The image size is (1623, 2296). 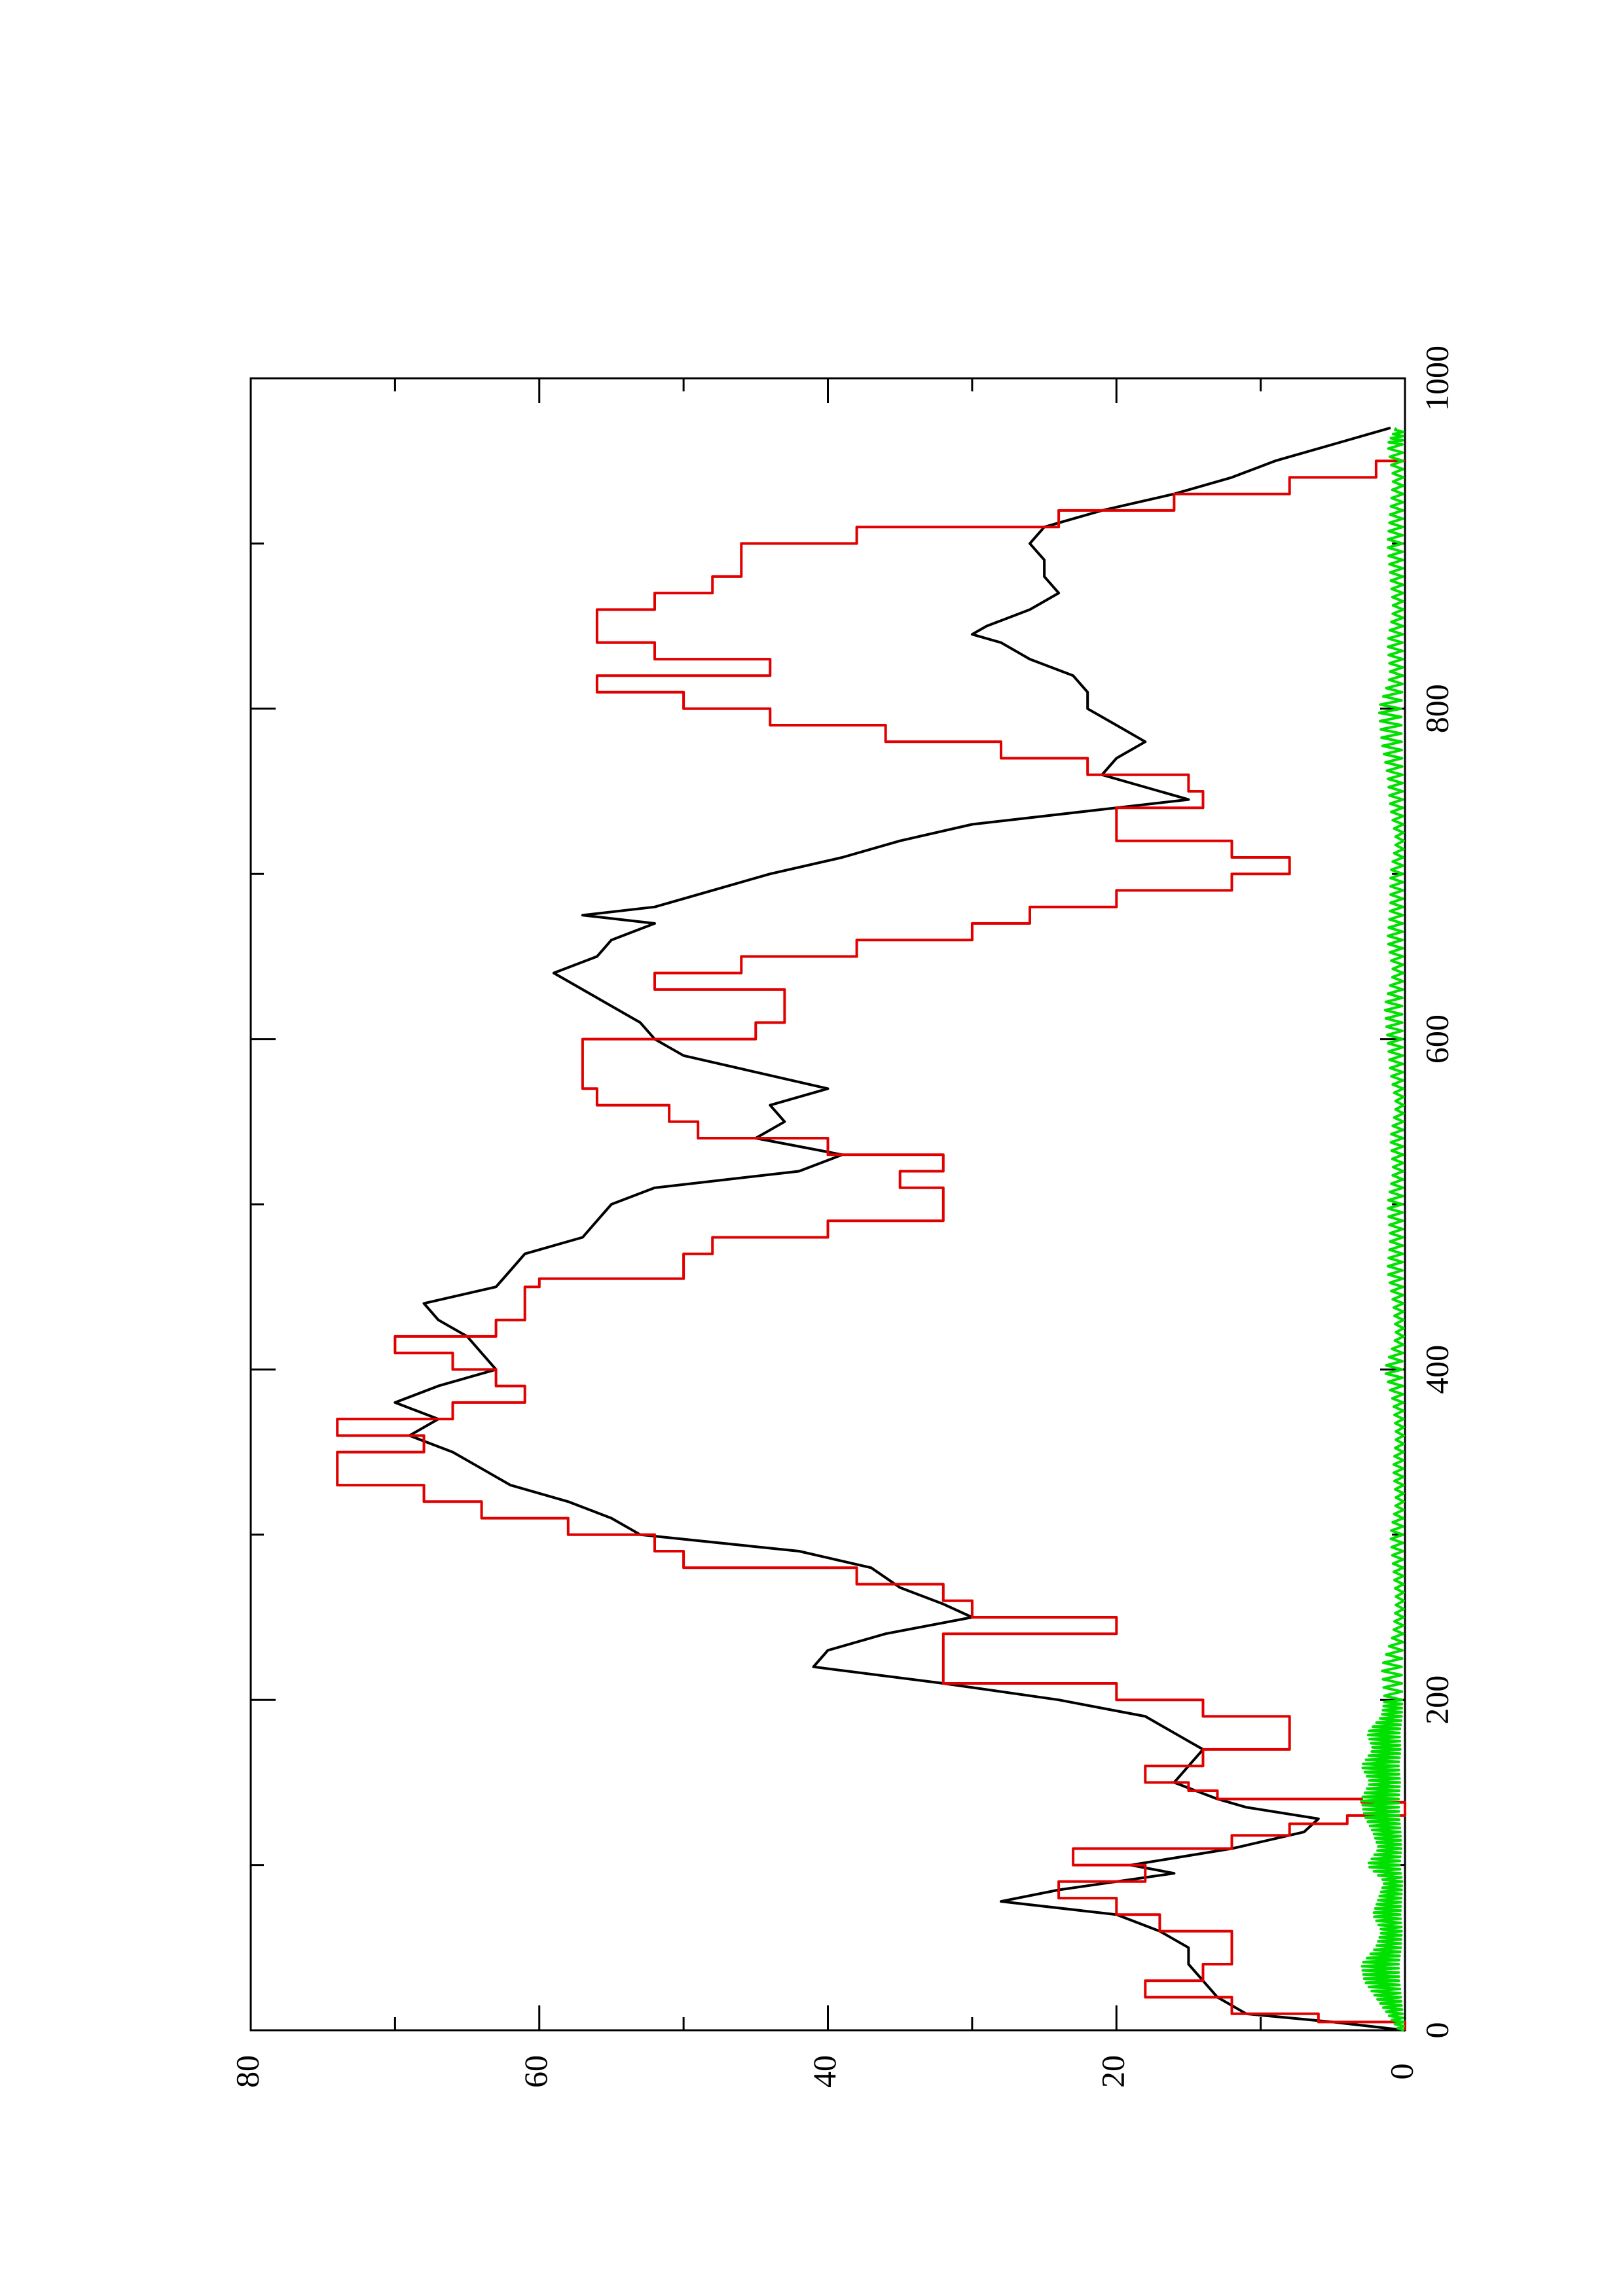 What do you see at coordinates (1436, 378) in the screenshot?
I see `x-tick-label: 1000` at bounding box center [1436, 378].